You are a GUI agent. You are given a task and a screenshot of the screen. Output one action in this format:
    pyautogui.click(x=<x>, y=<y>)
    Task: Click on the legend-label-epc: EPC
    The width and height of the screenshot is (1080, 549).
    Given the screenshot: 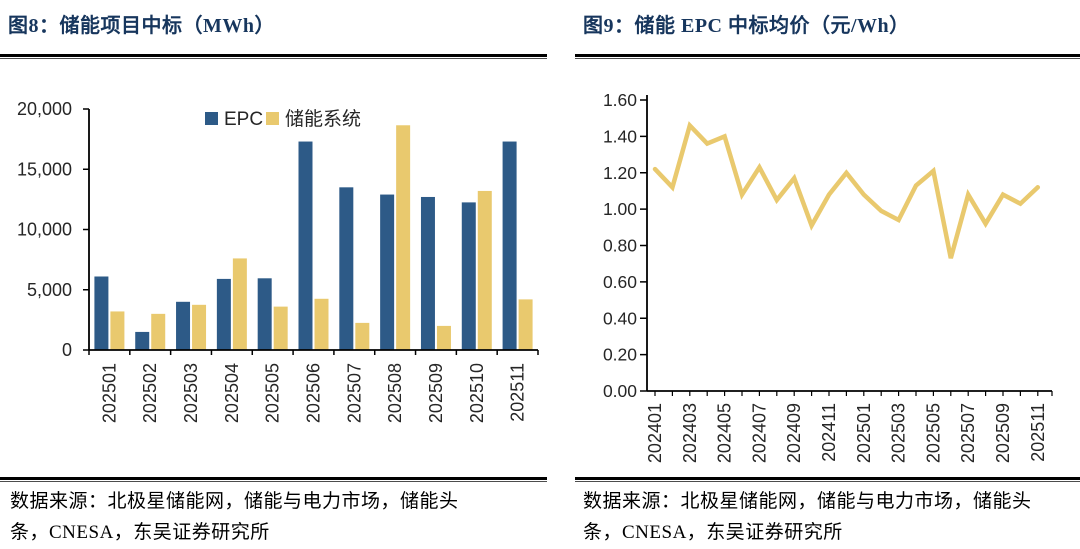 What is the action you would take?
    pyautogui.click(x=243, y=119)
    